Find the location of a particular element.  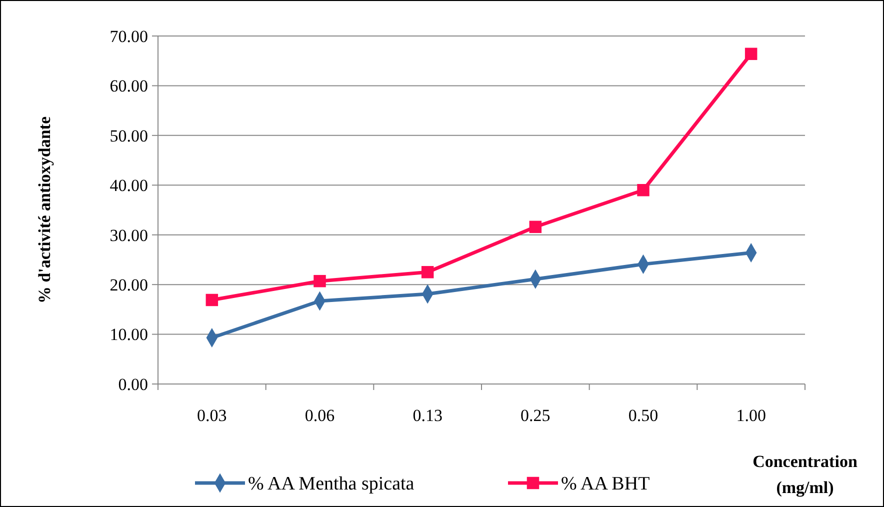

x-tick-label: 0.03 is located at coordinates (212, 415).